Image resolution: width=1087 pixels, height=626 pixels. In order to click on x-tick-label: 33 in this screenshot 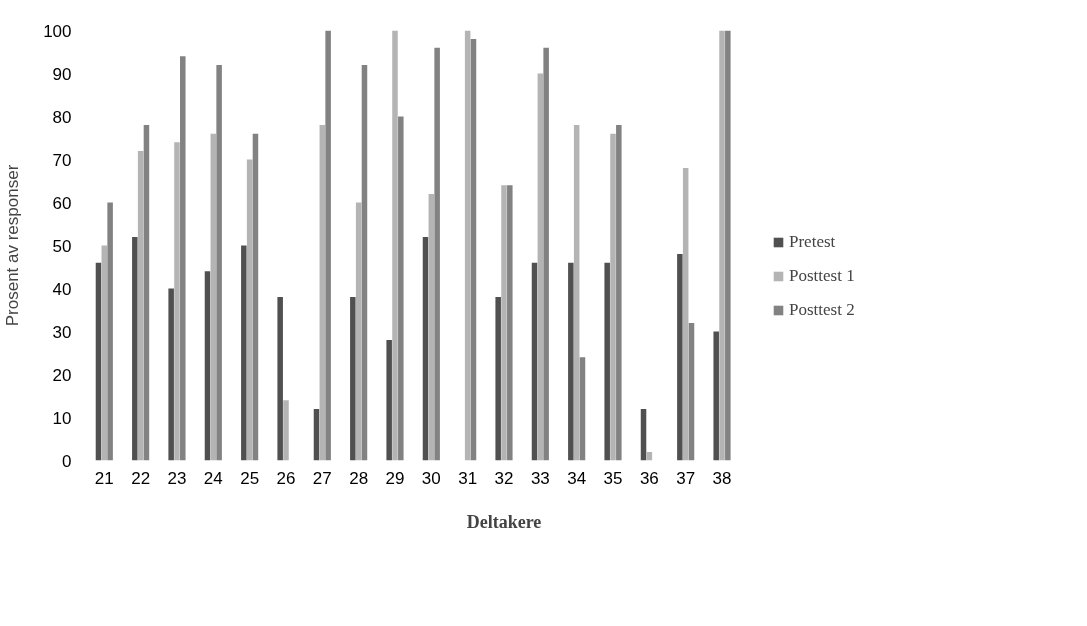, I will do `click(540, 478)`.